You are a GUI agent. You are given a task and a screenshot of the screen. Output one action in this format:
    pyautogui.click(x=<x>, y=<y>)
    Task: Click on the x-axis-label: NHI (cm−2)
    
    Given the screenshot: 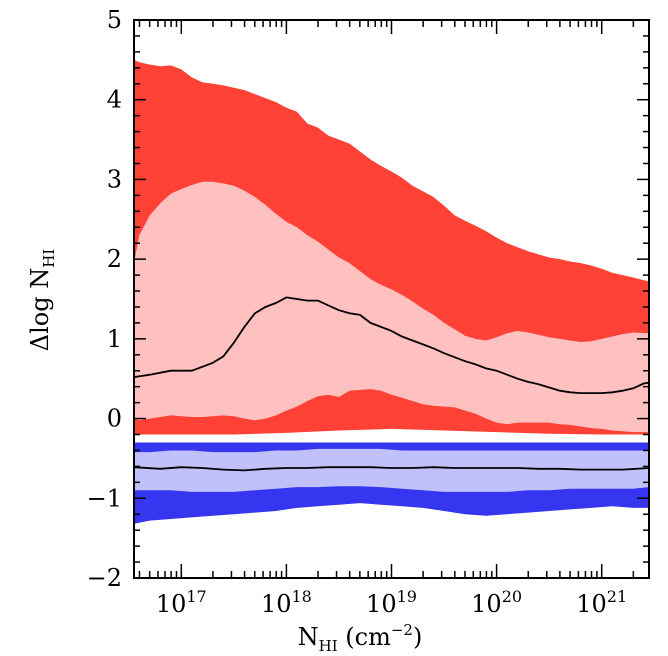 What is the action you would take?
    pyautogui.click(x=360, y=638)
    